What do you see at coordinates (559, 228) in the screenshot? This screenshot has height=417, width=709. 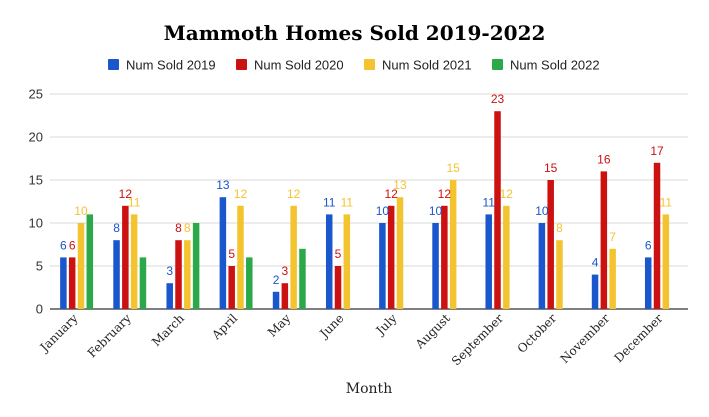 I see `data-label-9-2: 8` at bounding box center [559, 228].